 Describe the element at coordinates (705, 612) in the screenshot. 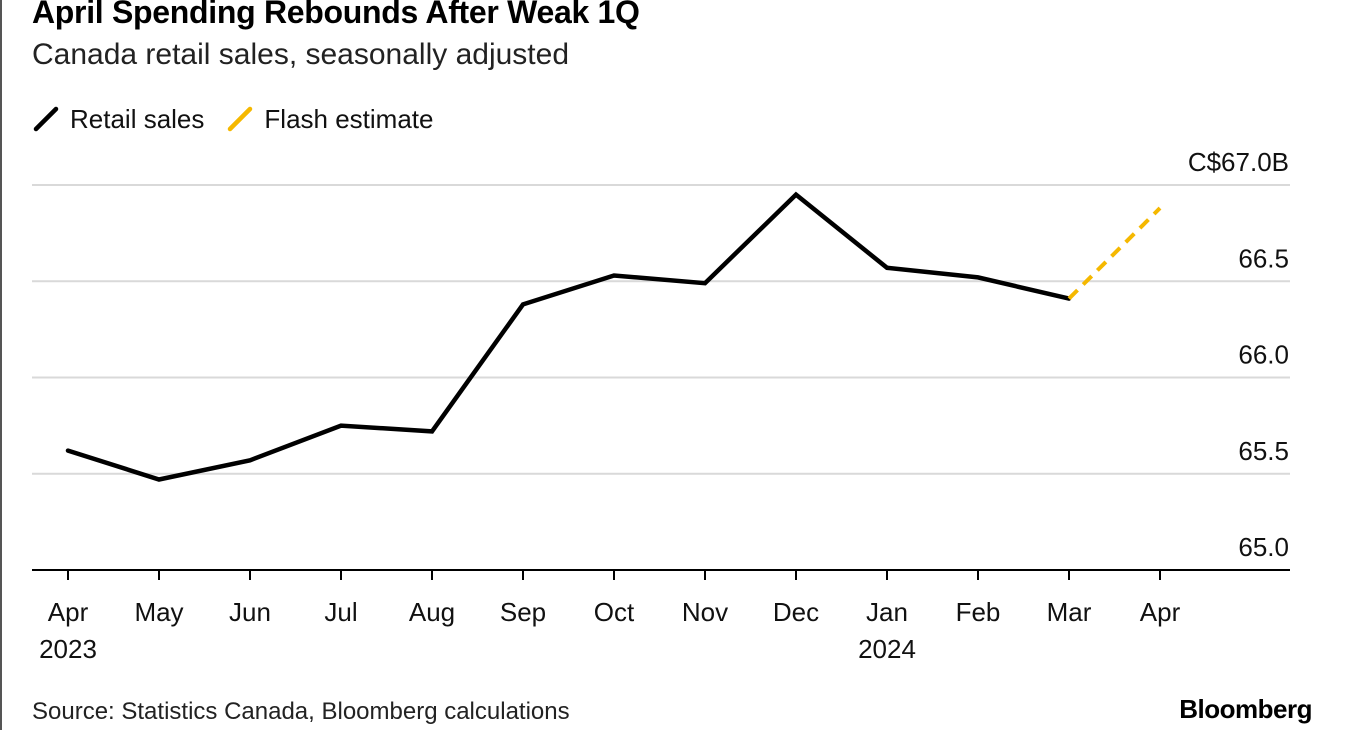

I see `x-tick-label: Nov` at that location.